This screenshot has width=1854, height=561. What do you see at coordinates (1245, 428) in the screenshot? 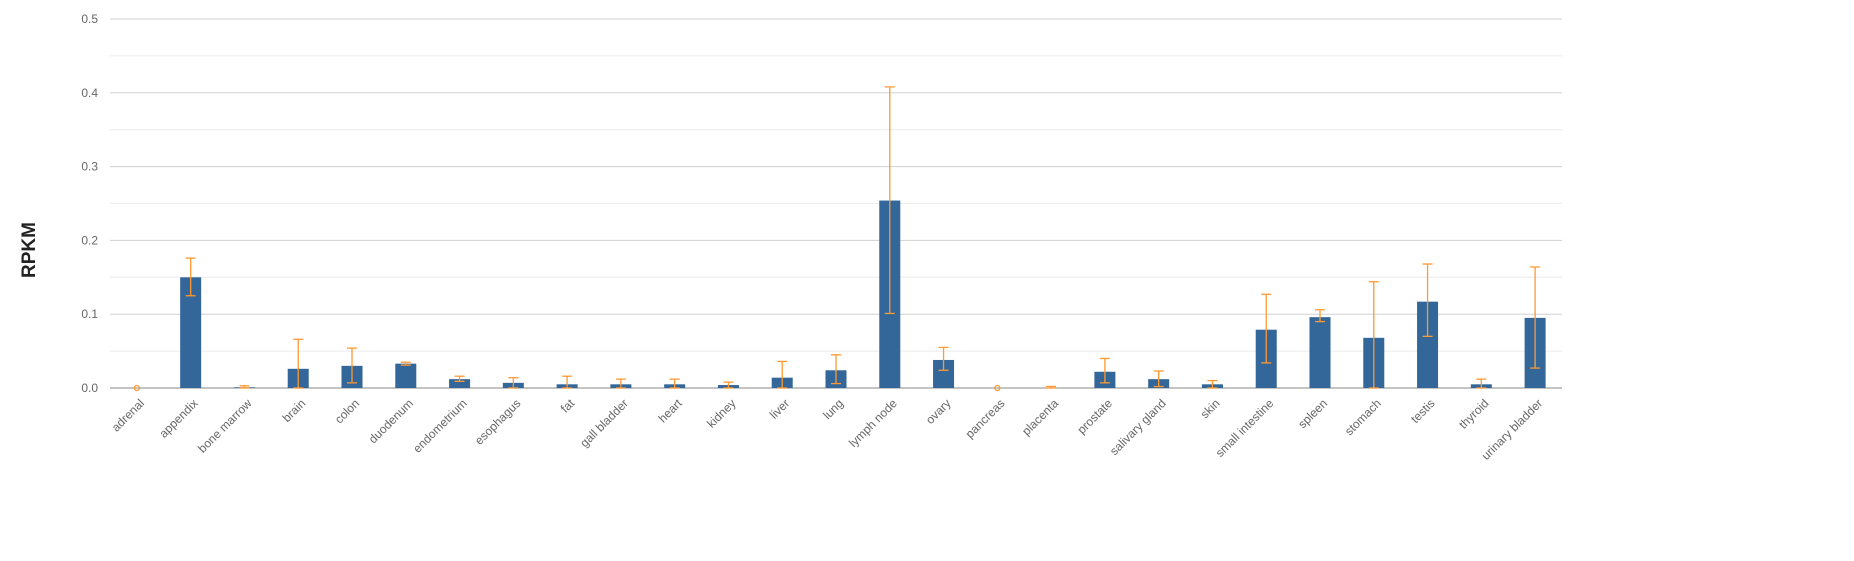
I see `x-tick-label: small intestine` at bounding box center [1245, 428].